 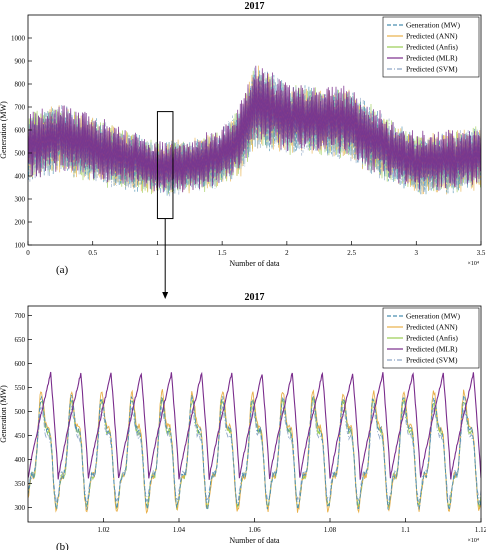 I want to click on x-tick-label: 1.04, so click(x=179, y=530).